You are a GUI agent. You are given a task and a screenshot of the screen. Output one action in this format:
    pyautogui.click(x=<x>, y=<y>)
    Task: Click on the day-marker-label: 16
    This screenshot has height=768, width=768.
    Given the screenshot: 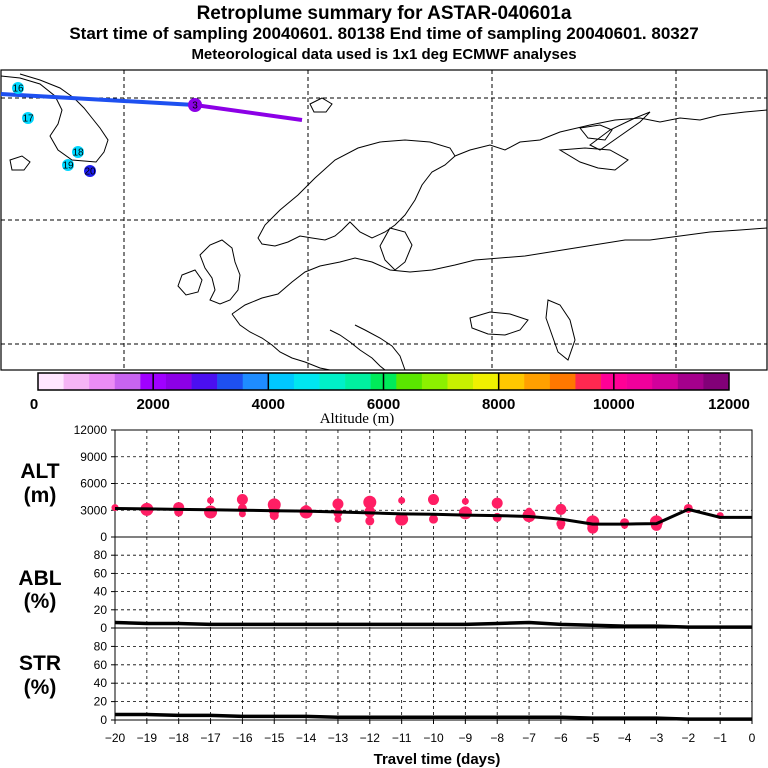 What is the action you would take?
    pyautogui.click(x=18, y=89)
    